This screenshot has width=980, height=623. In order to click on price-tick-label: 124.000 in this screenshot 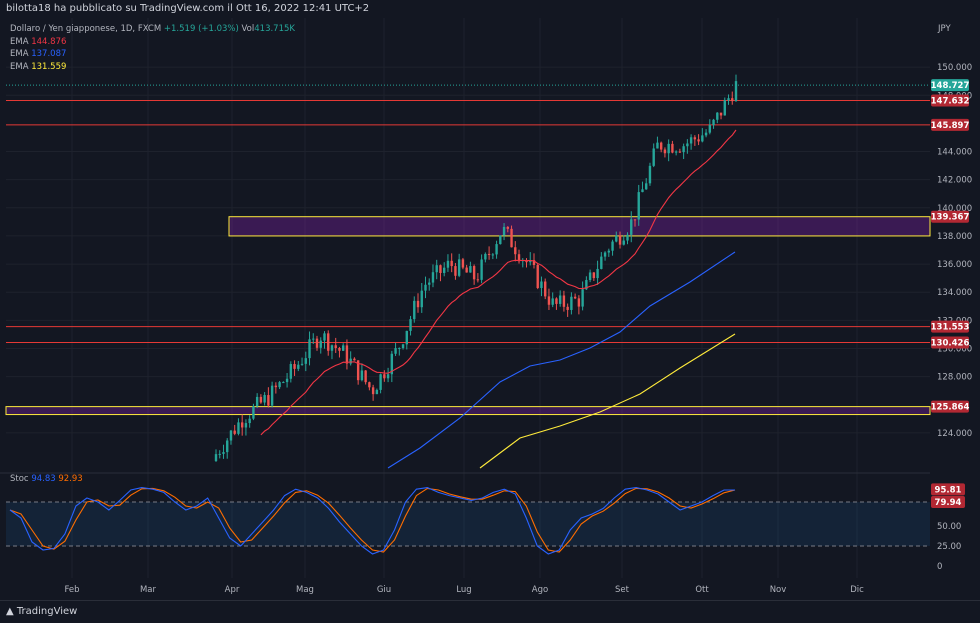, I will do `click(954, 434)`.